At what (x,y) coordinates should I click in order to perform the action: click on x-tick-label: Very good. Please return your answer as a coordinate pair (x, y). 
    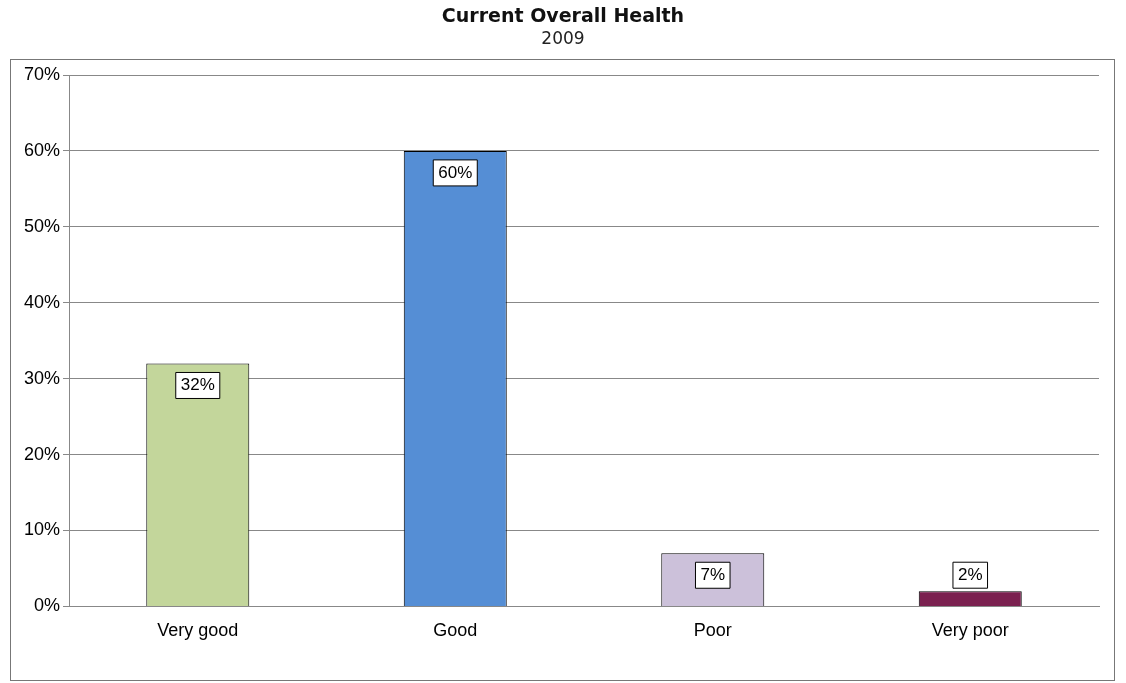
    Looking at the image, I should click on (198, 630).